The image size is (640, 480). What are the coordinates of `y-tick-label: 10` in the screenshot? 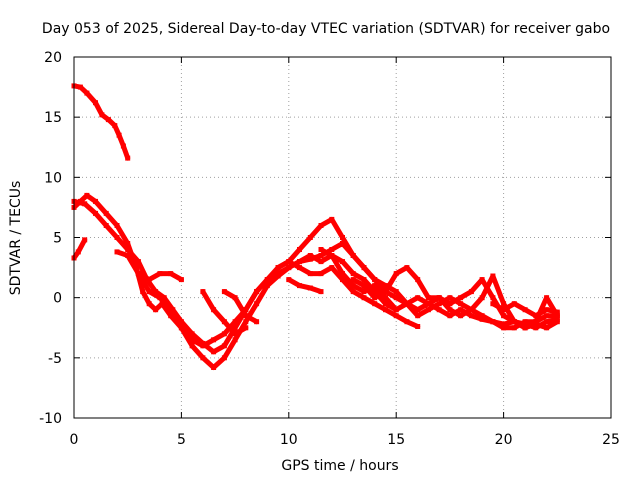 It's located at (53, 178).